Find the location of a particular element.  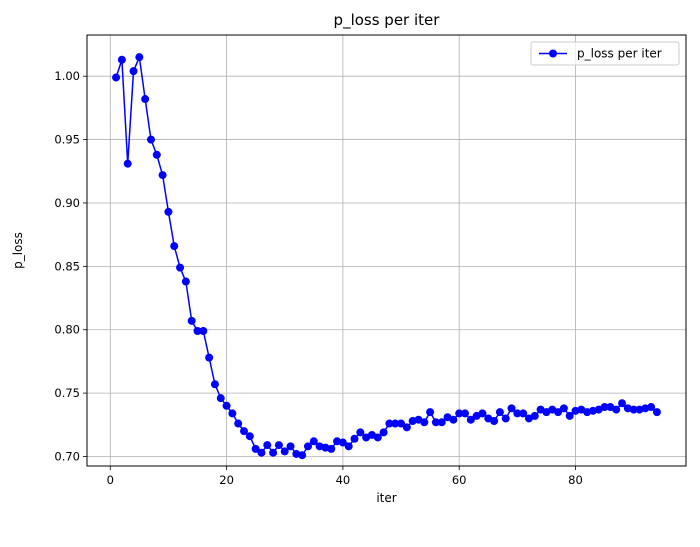

x-tick-label: 80 is located at coordinates (575, 480).